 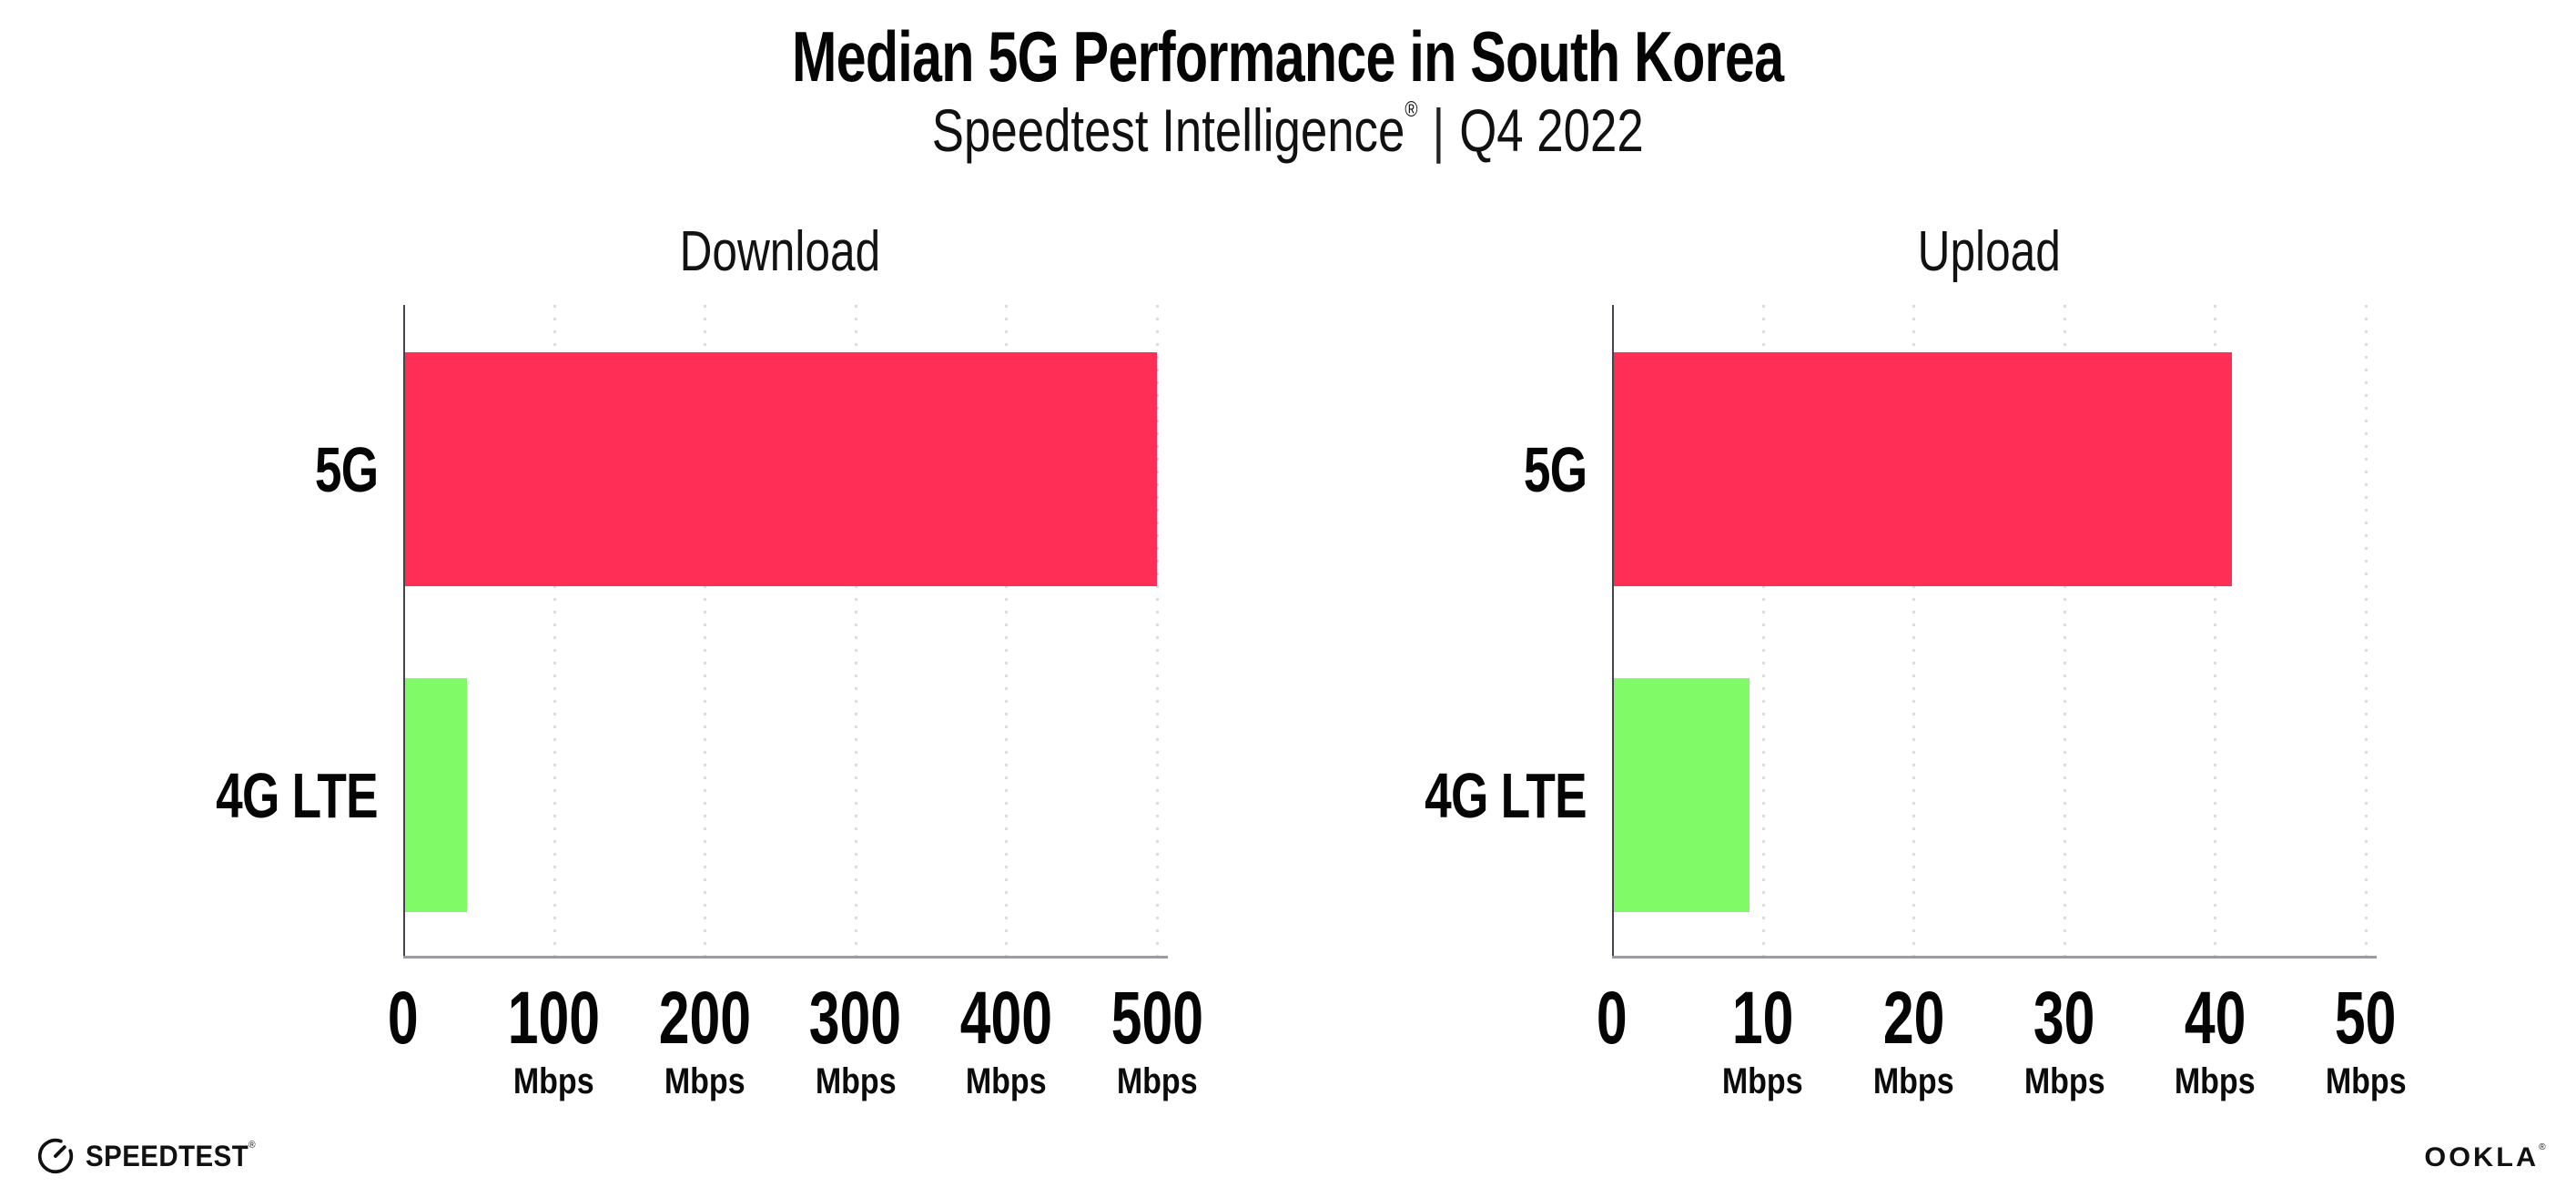 I want to click on x-tick-unit-upload-50: Mbps, so click(x=2366, y=1081).